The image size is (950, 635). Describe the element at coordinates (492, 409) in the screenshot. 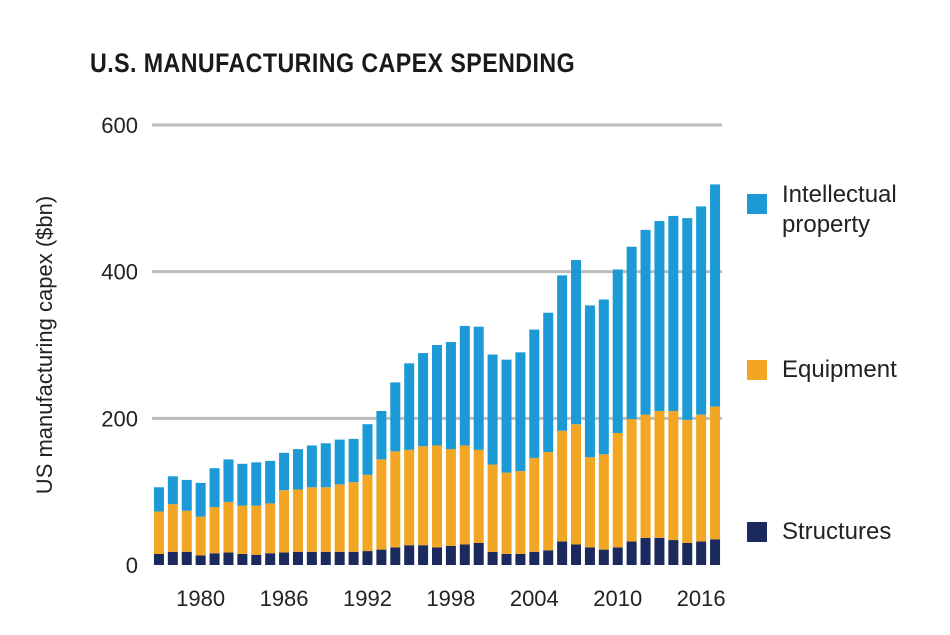

I see `bar-intellectual-property-2001` at that location.